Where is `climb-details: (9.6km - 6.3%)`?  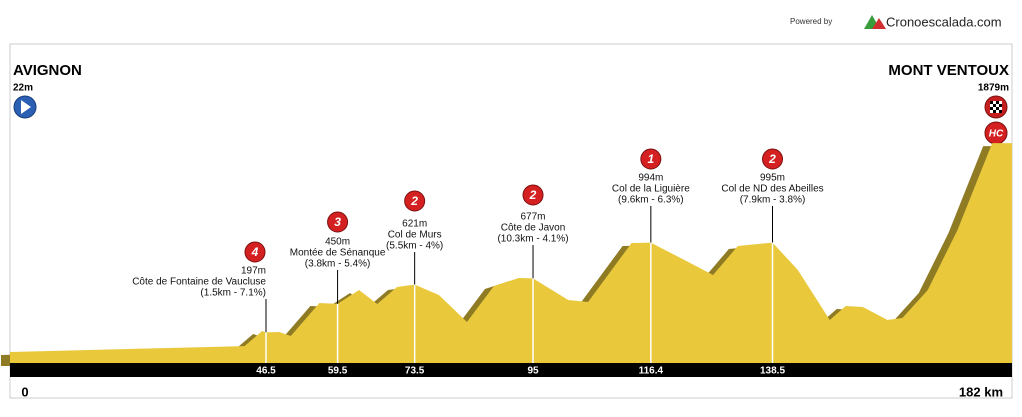
climb-details: (9.6km - 6.3%) is located at coordinates (651, 200).